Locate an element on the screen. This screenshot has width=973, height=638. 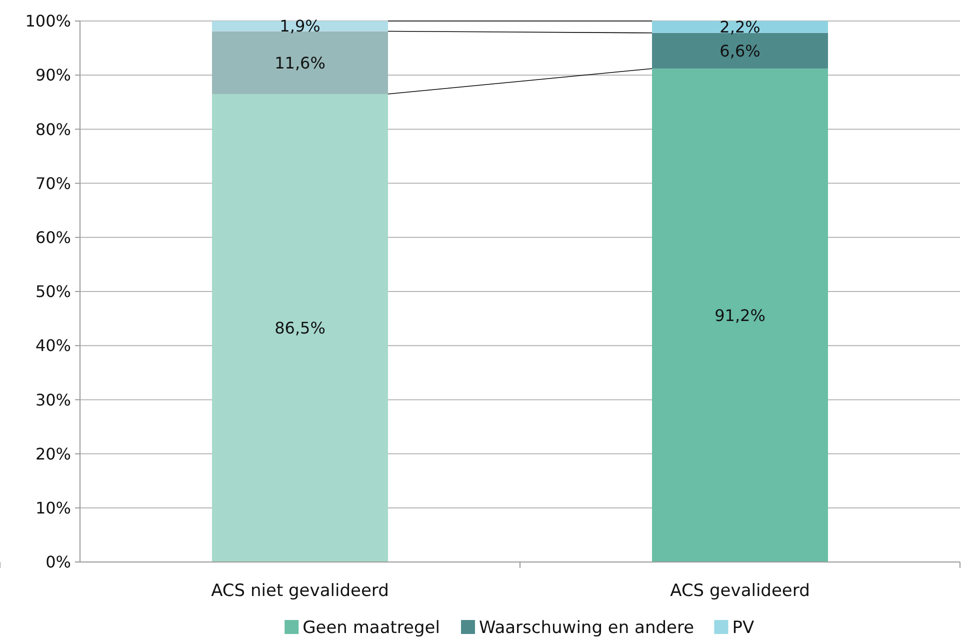
legend-label: PV is located at coordinates (743, 628).